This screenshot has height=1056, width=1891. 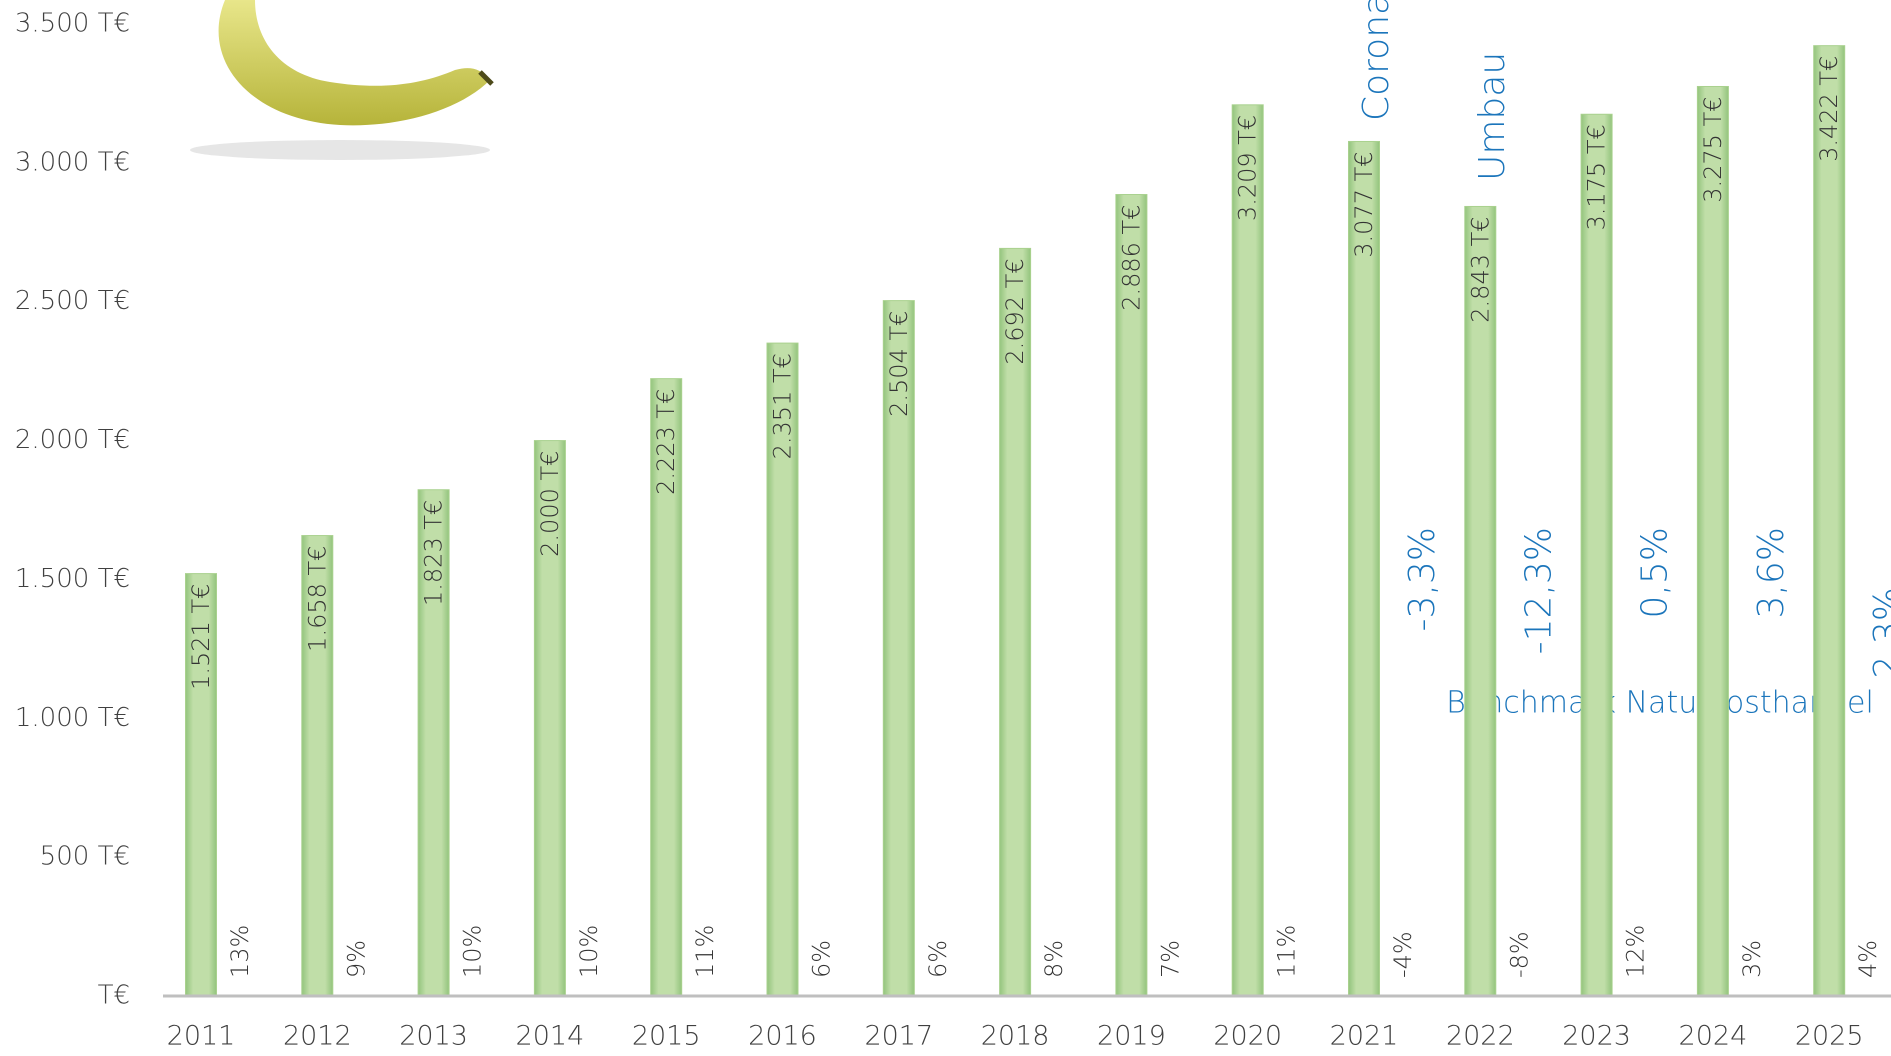 I want to click on value-label: 2.000 T€, so click(x=550, y=504).